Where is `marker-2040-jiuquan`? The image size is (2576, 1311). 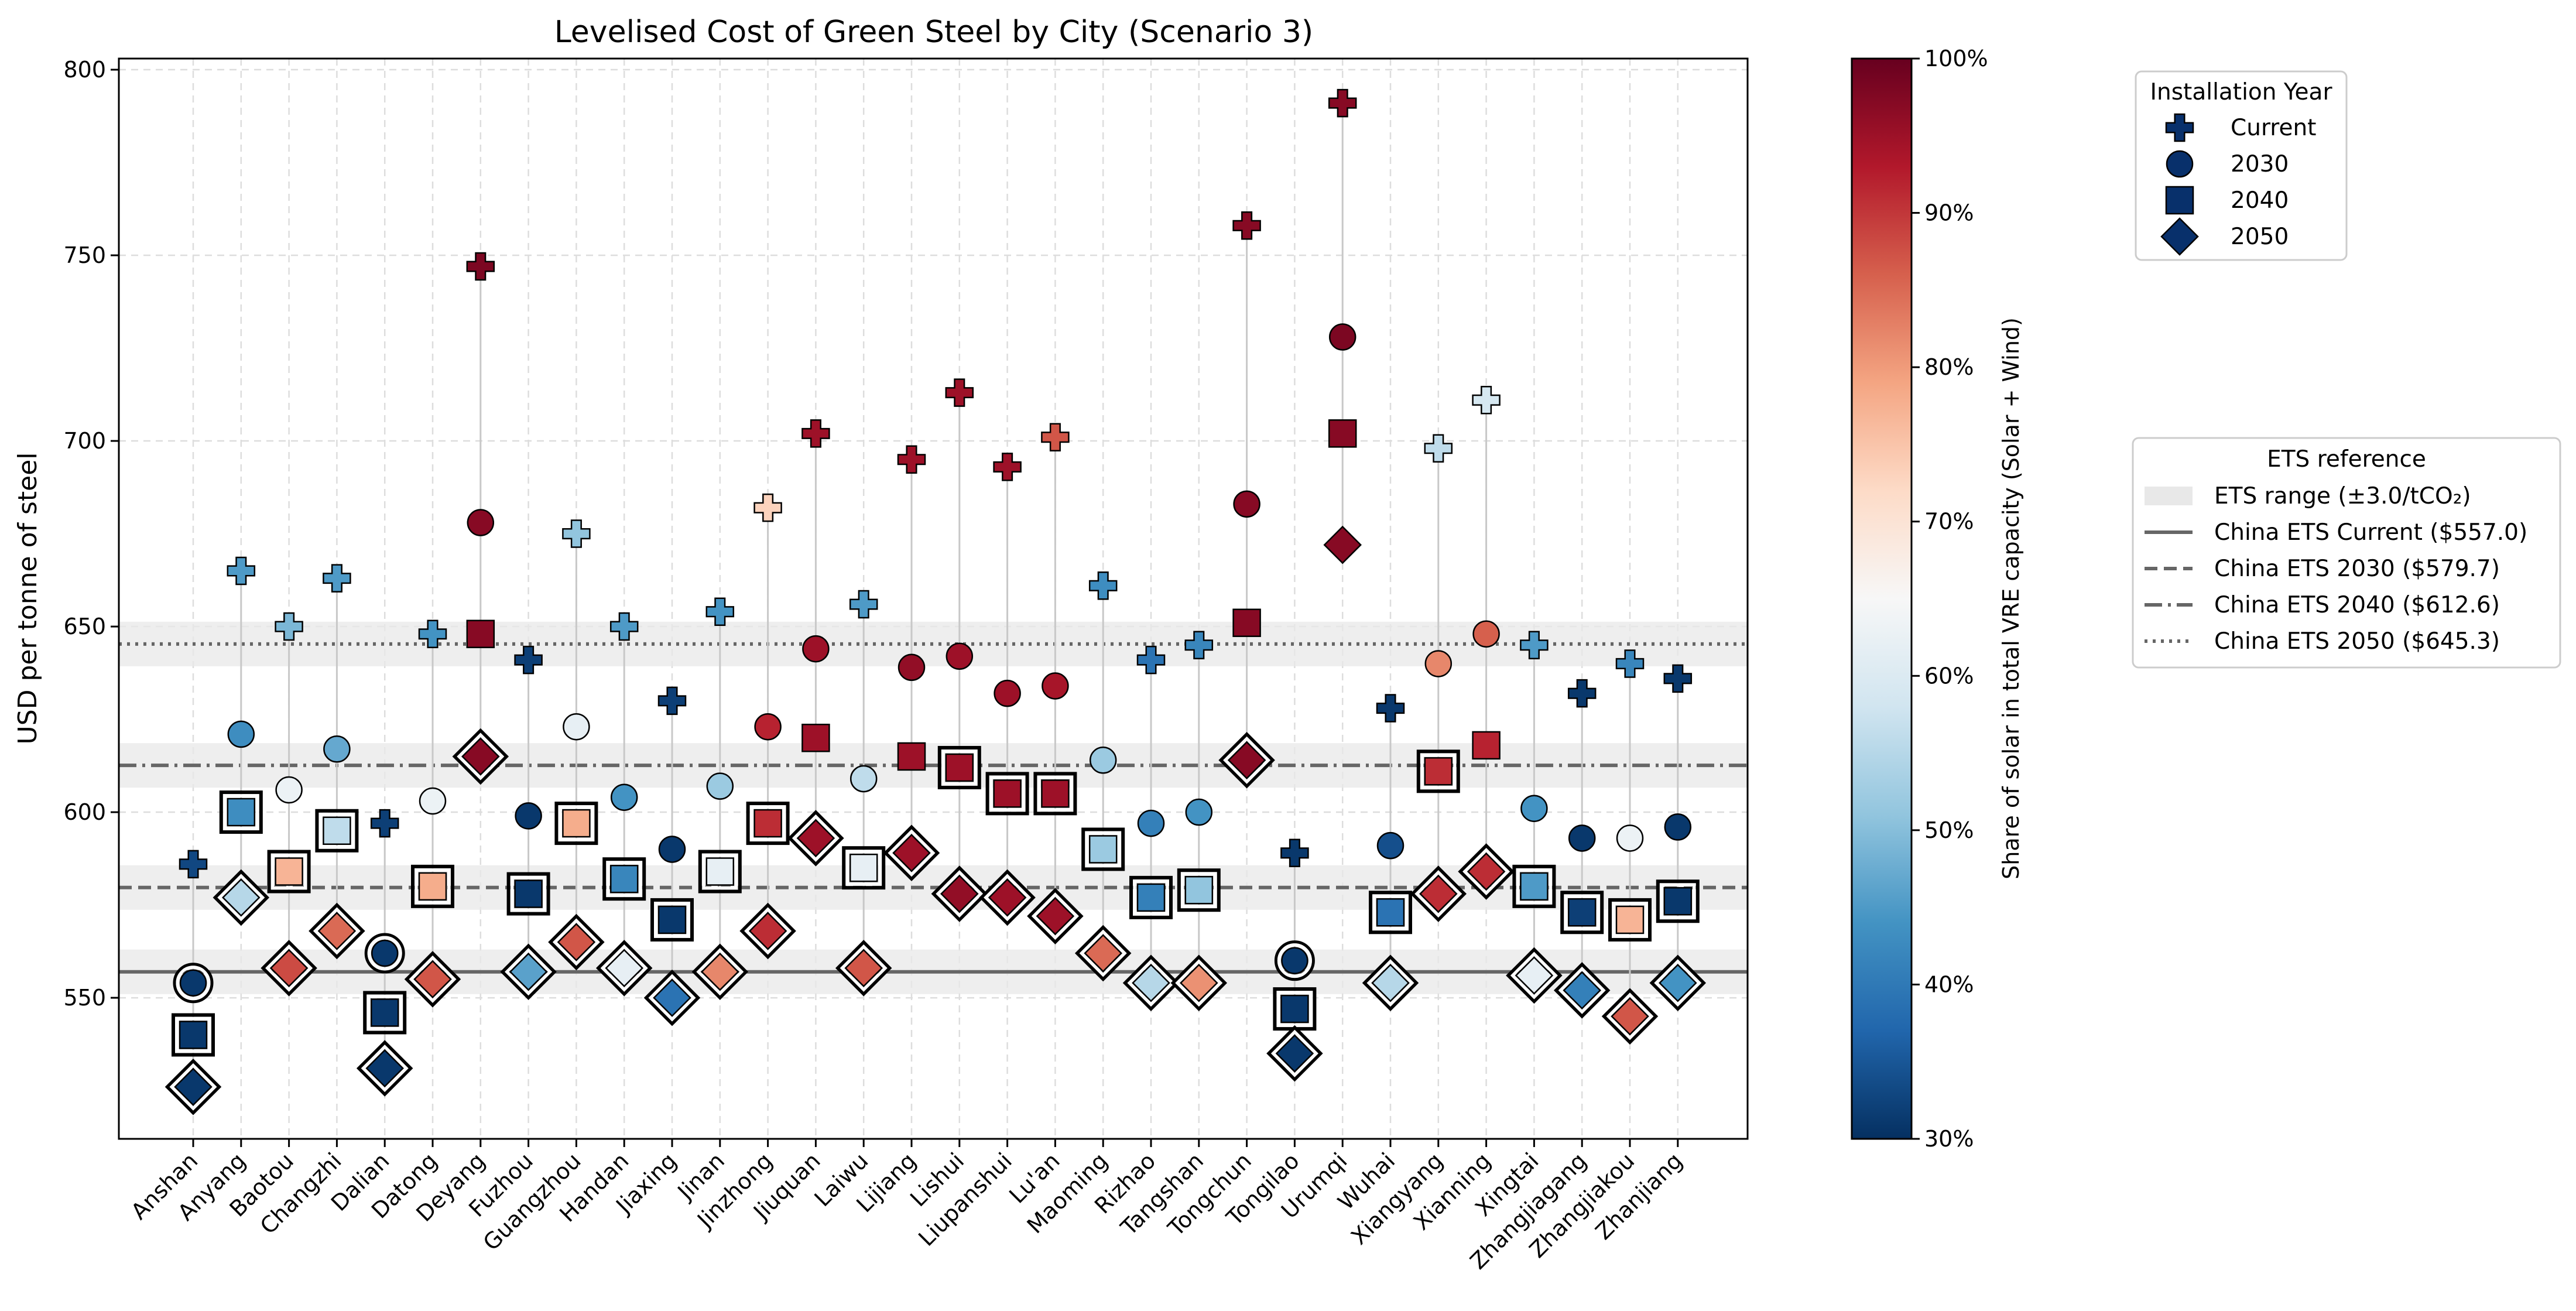
marker-2040-jiuquan is located at coordinates (815, 738).